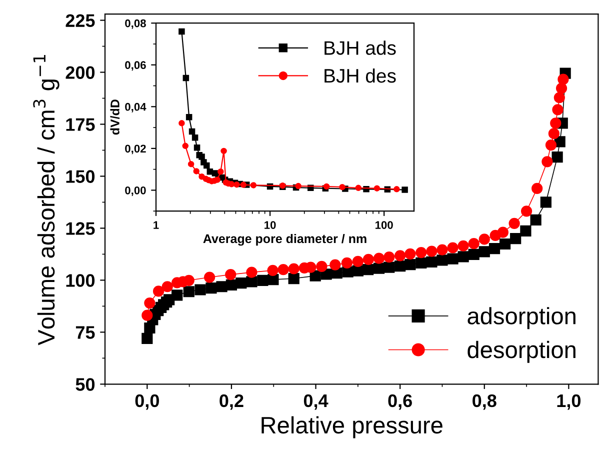 This screenshot has width=600, height=453. What do you see at coordinates (156, 225) in the screenshot?
I see `x-tick-label: 1` at bounding box center [156, 225].